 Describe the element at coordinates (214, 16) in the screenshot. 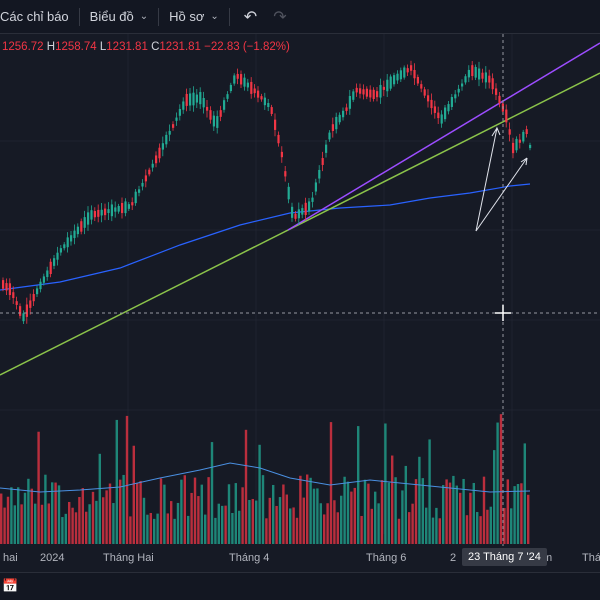

I see `chevron-down-icon: ⌄` at that location.